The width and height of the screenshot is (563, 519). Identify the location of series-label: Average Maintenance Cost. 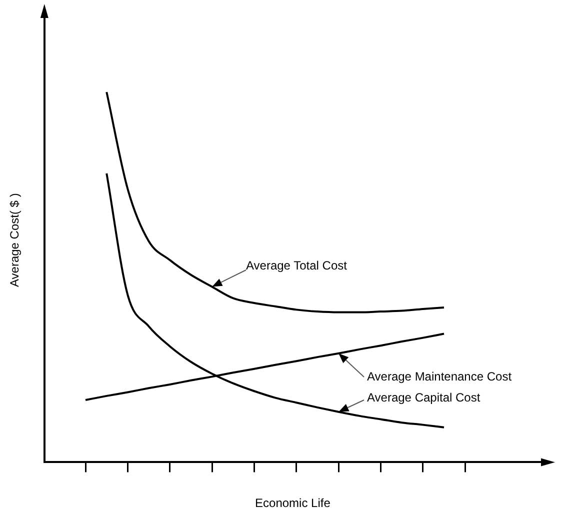
(439, 376).